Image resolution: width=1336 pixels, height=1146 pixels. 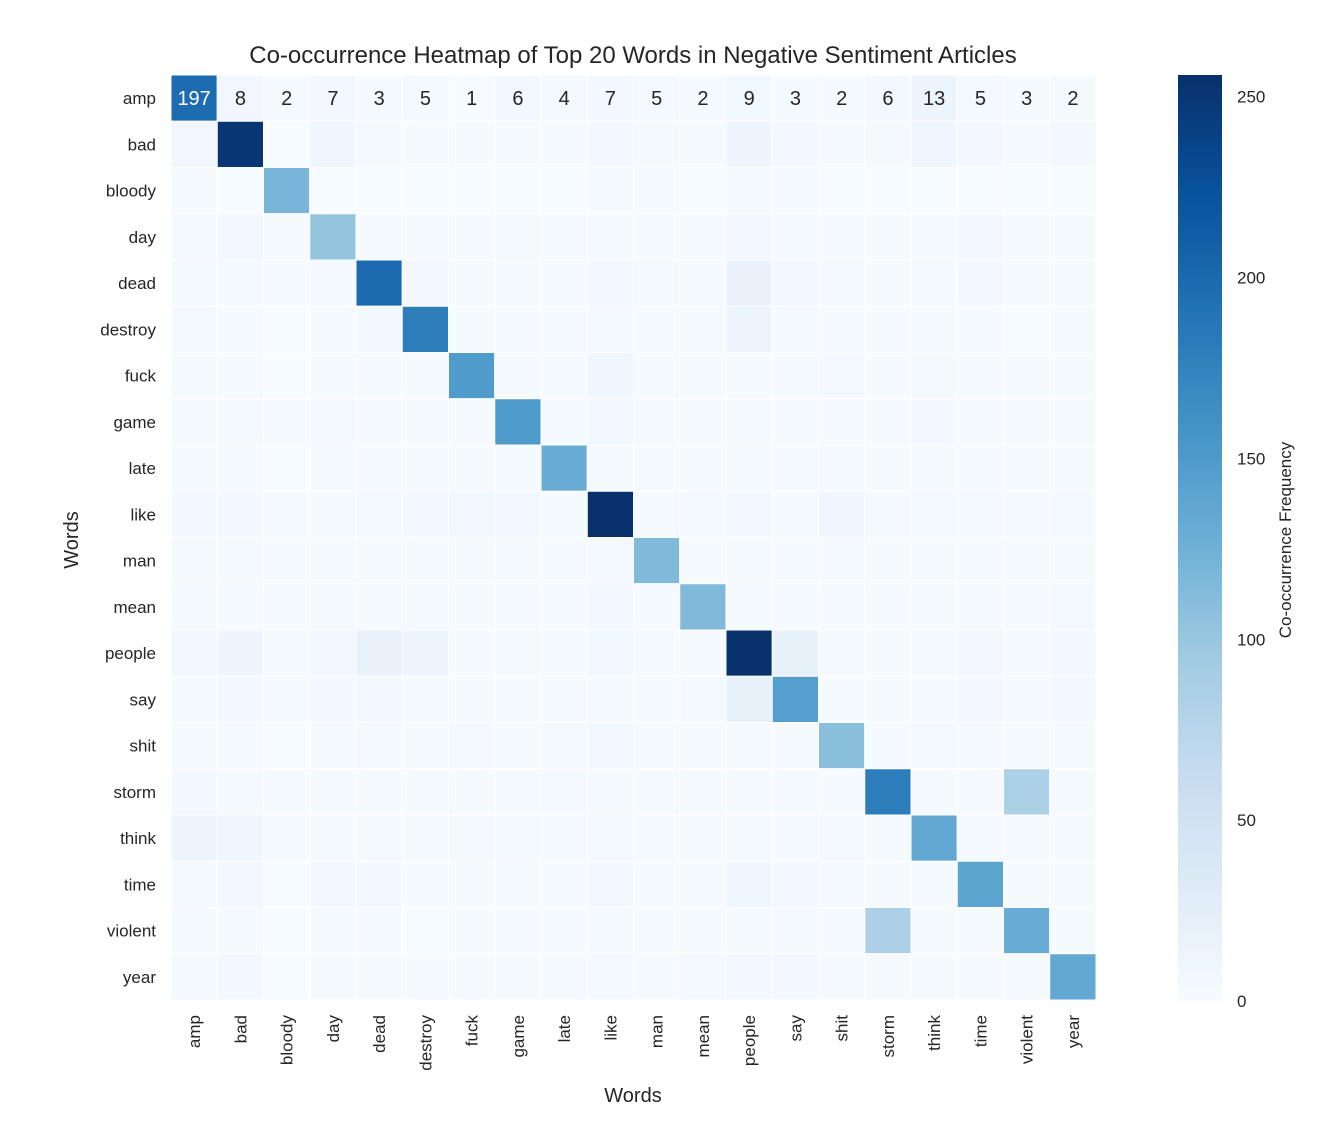 I want to click on cell-annotation: 1, so click(x=471, y=99).